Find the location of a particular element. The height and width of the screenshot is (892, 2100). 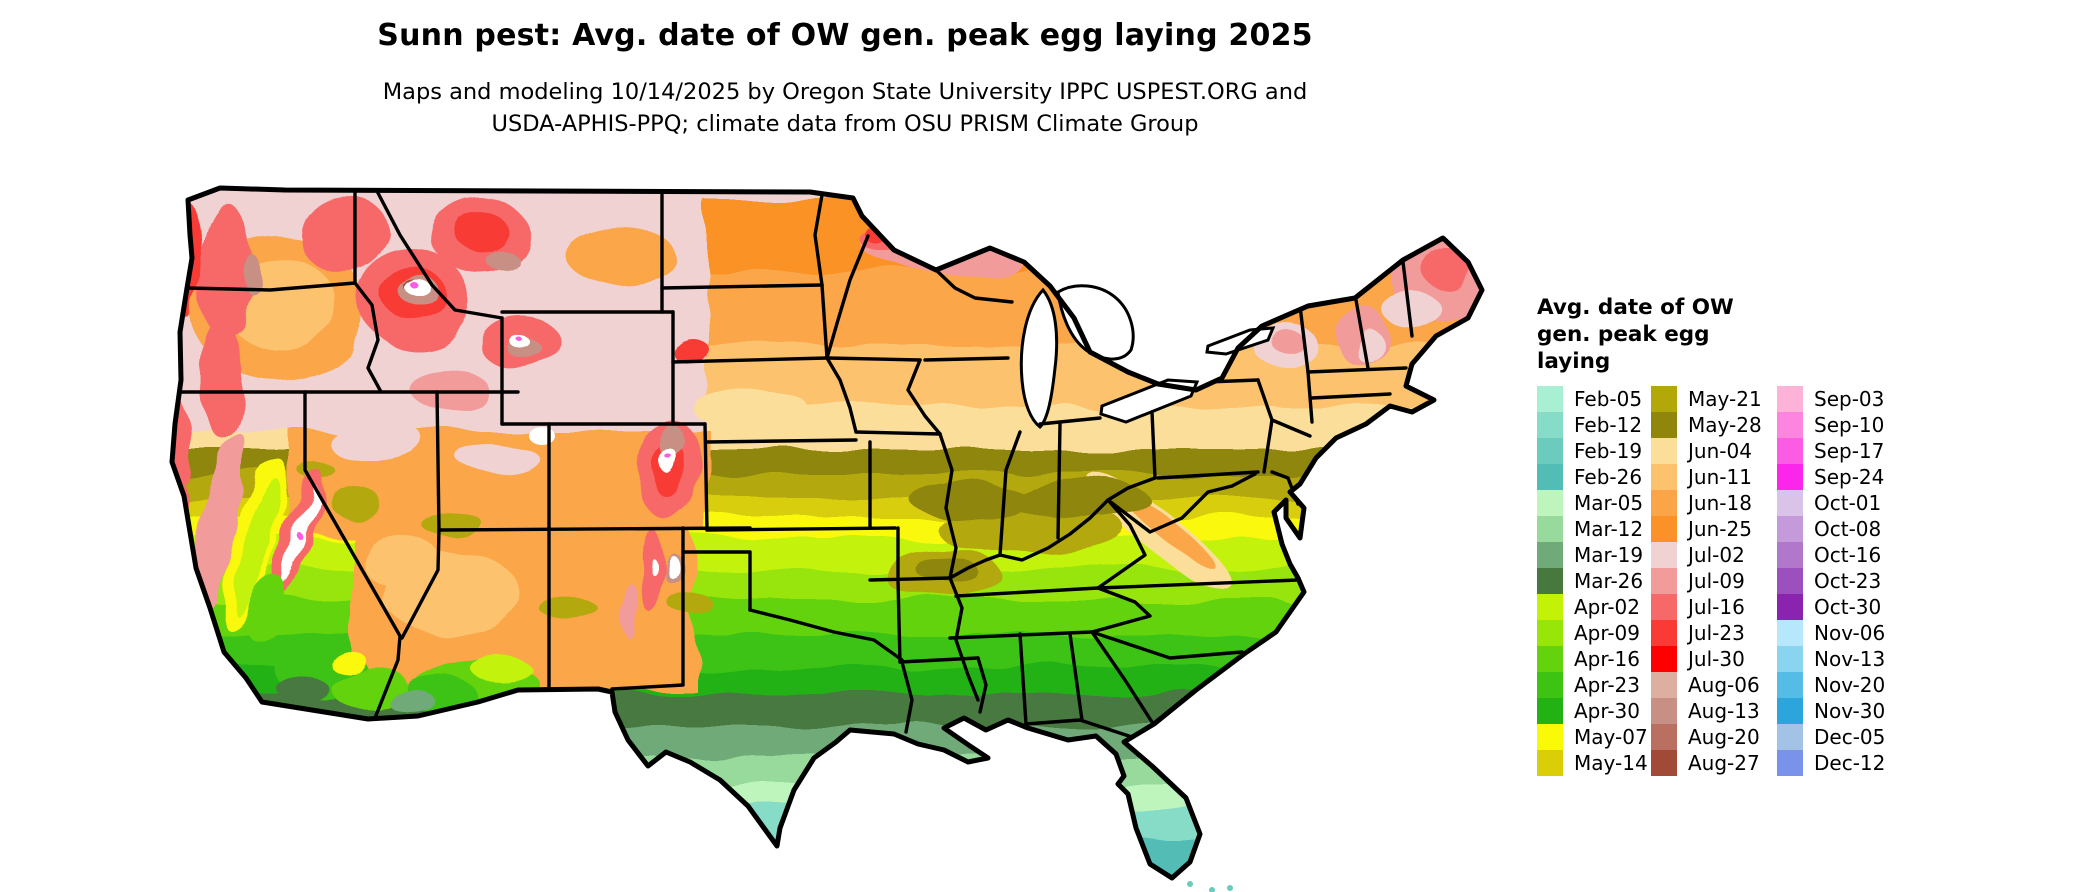

legend-label: Nov-13 is located at coordinates (1850, 659).